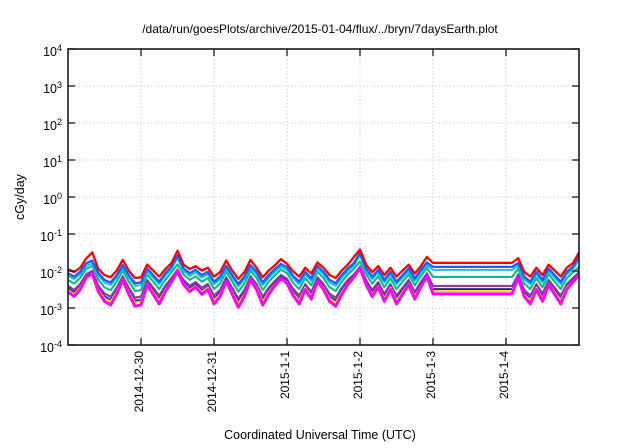 This screenshot has width=640, height=448. I want to click on x-tick-label: 2015-1-2, so click(358, 375).